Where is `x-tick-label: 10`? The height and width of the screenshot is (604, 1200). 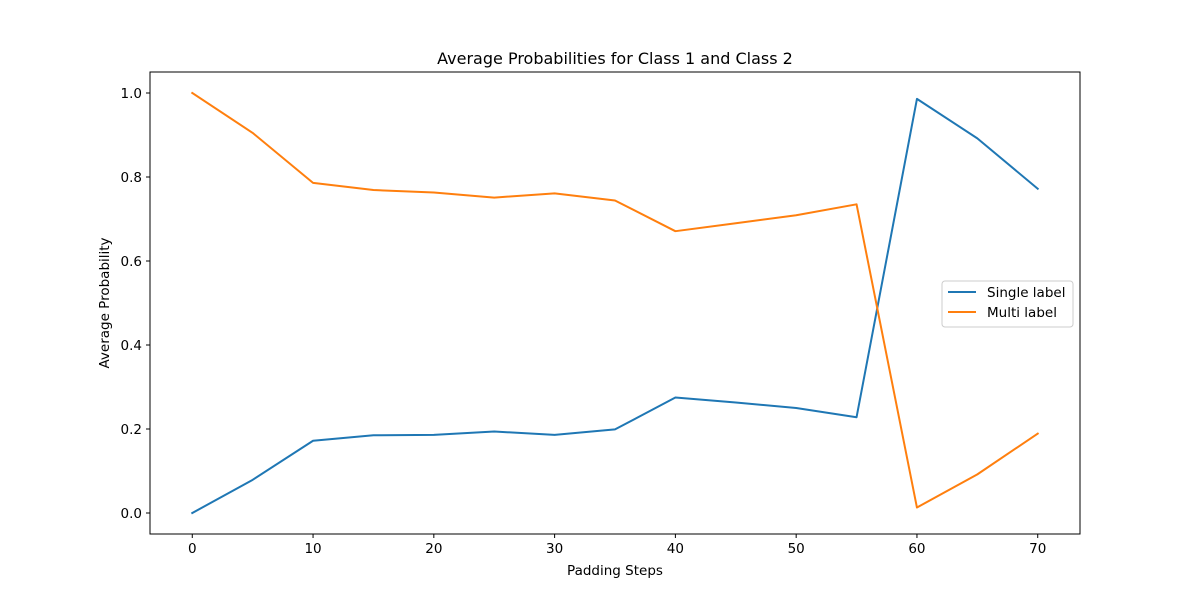
x-tick-label: 10 is located at coordinates (312, 549).